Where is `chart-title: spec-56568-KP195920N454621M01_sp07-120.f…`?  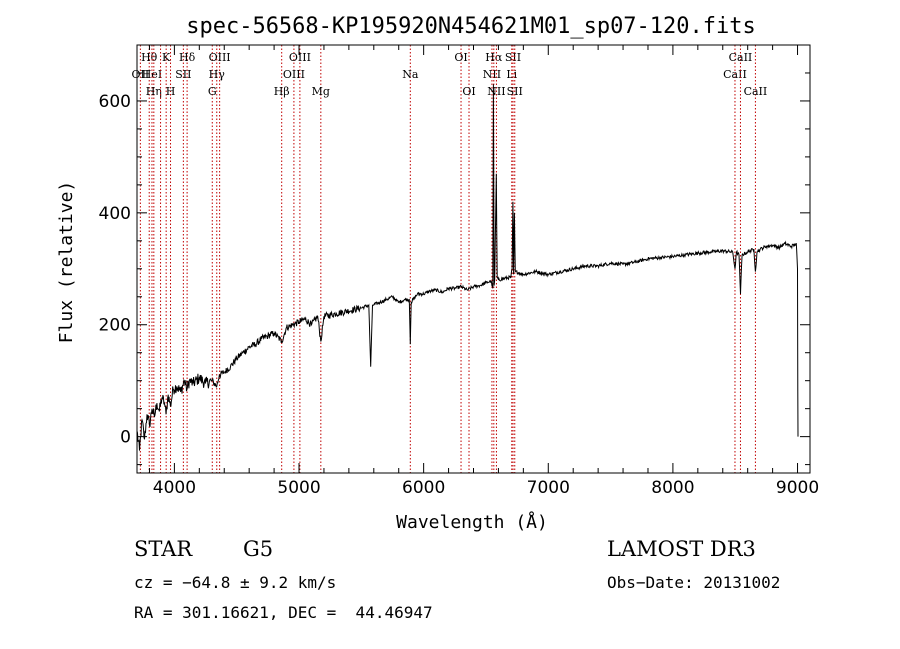 chart-title: spec-56568-KP195920N454621M01_sp07-120.f… is located at coordinates (471, 26).